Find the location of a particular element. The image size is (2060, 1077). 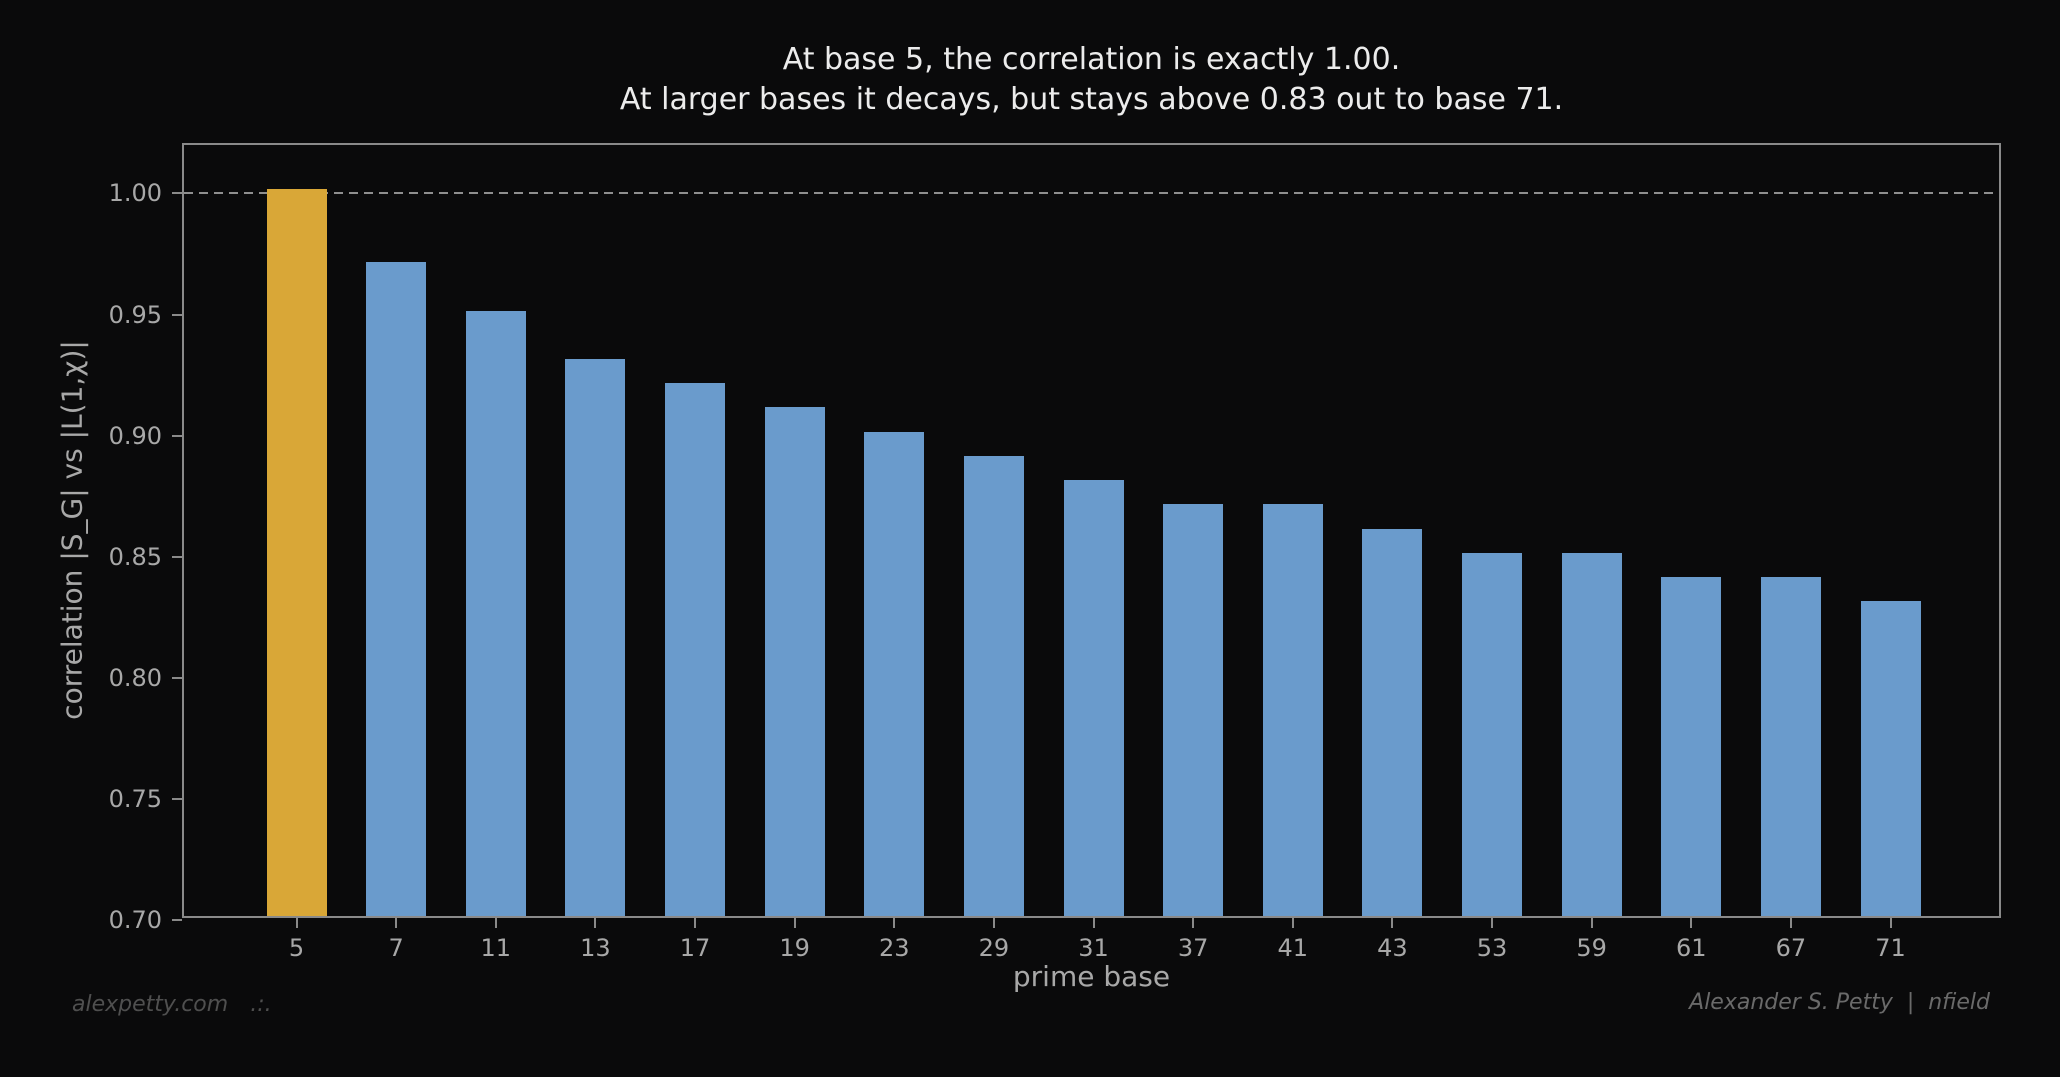

y-axis-label: correlation |S_G| vs |L(1,χ)| is located at coordinates (72, 530).